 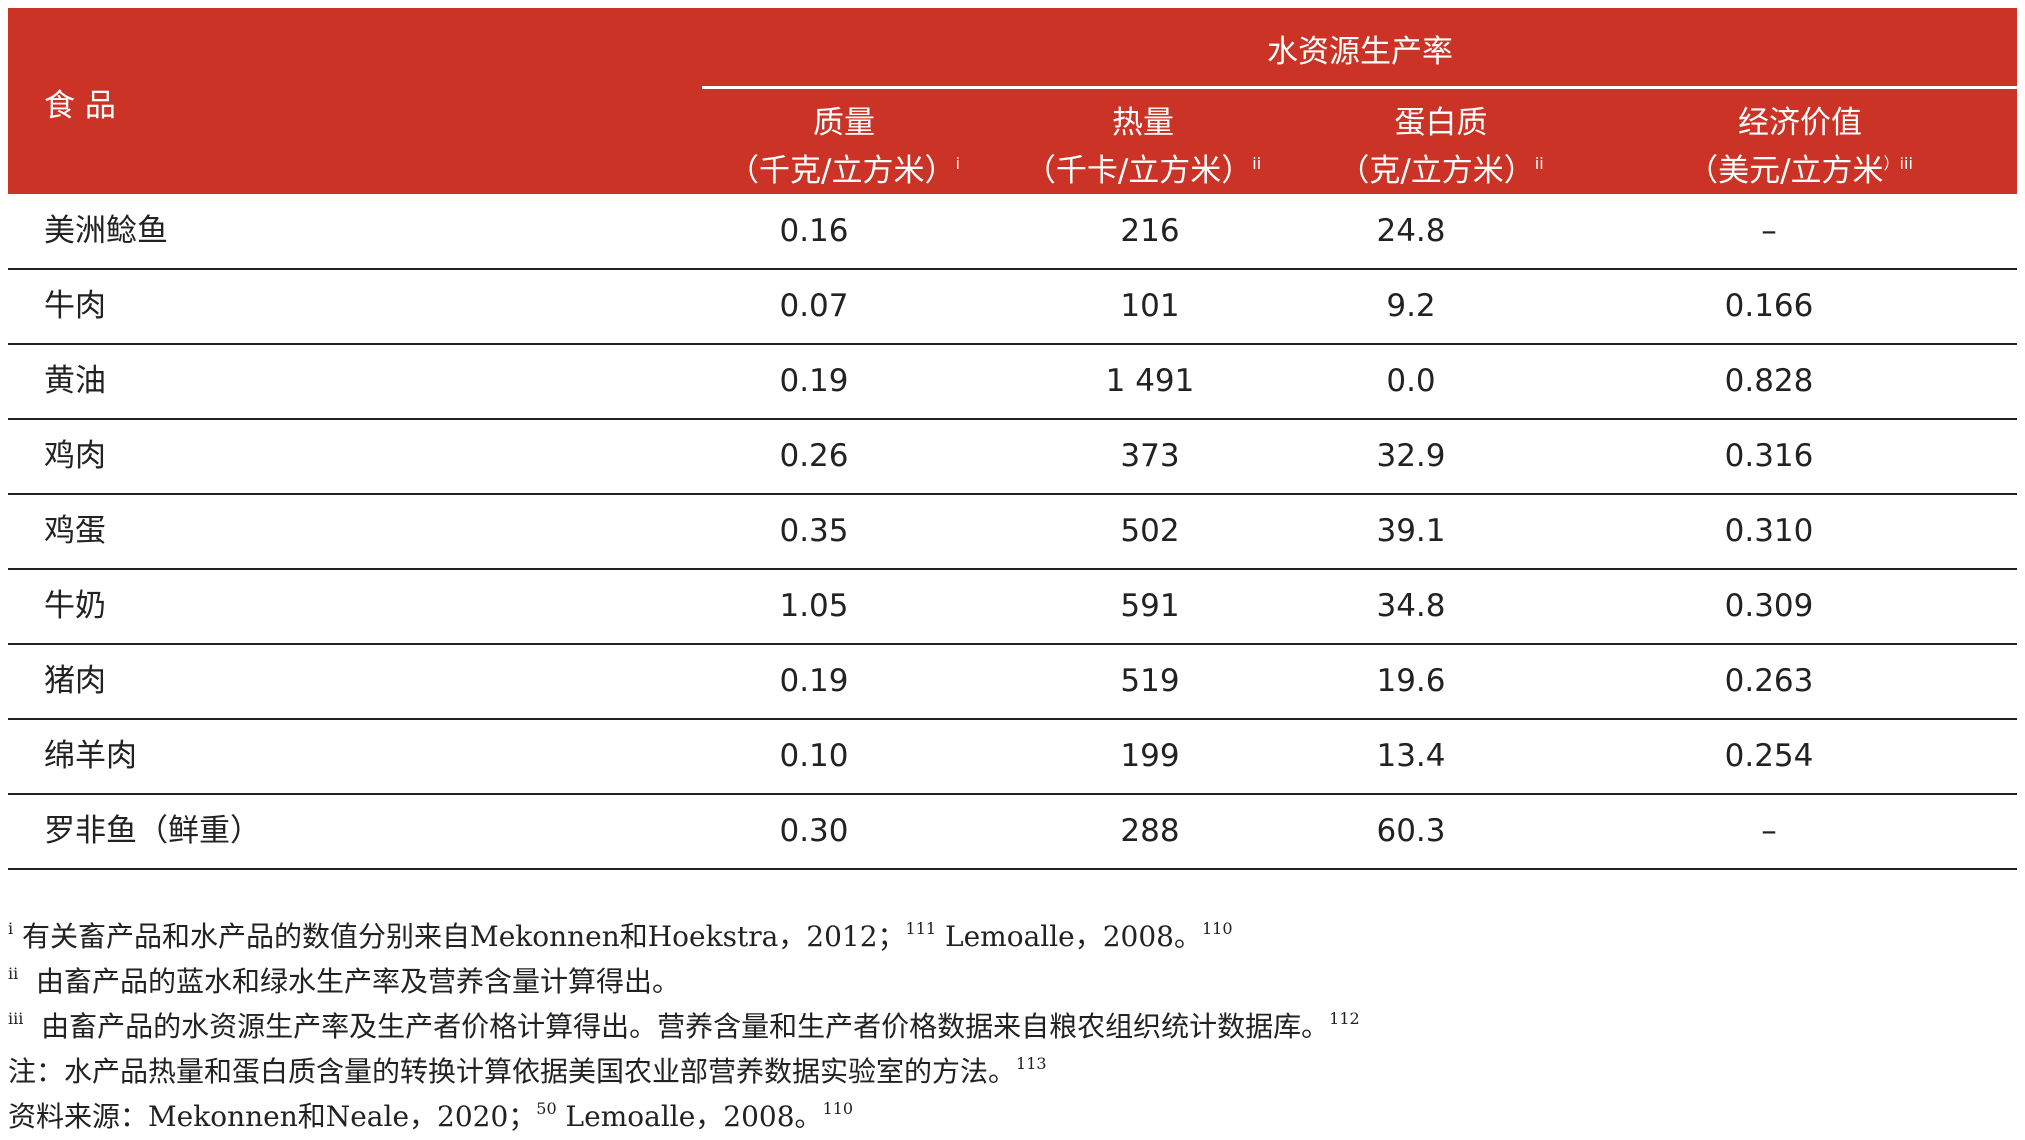 What do you see at coordinates (1769, 456) in the screenshot?
I see `value-cell: 0.316` at bounding box center [1769, 456].